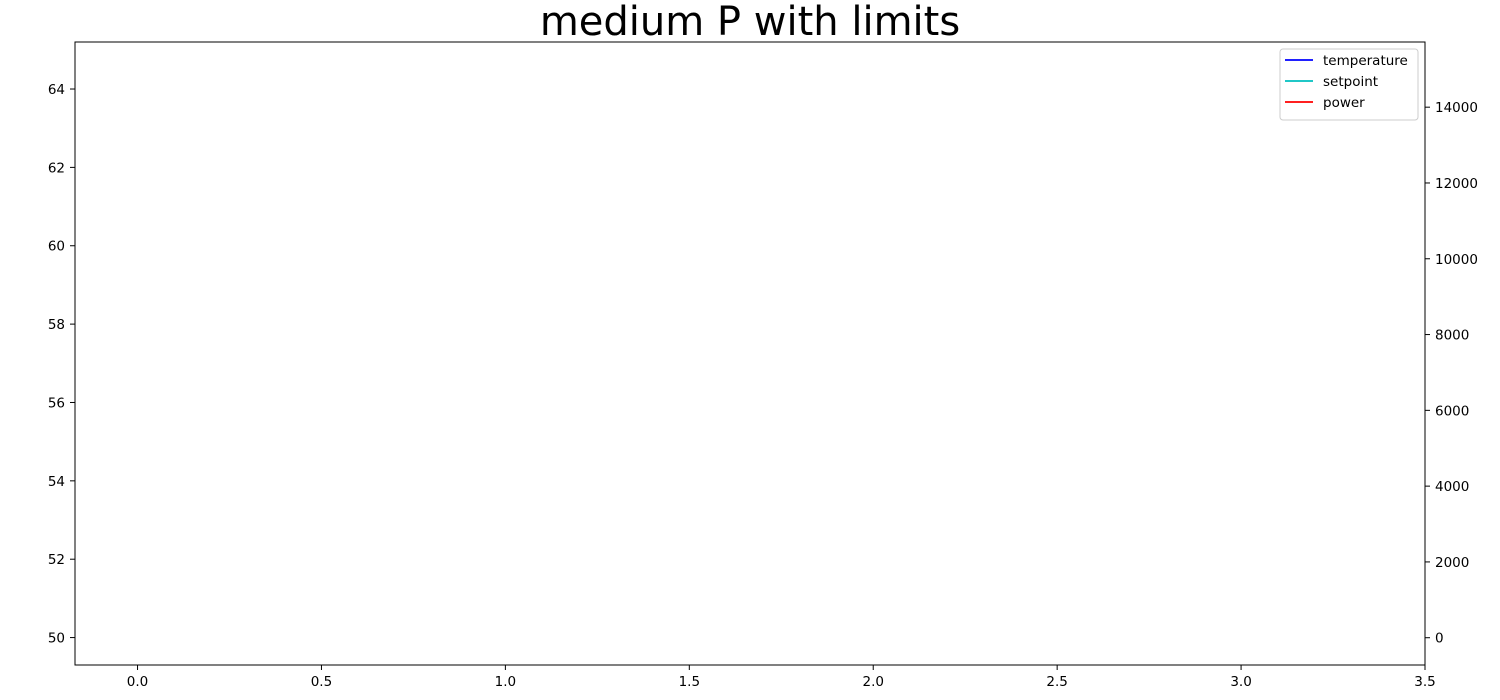  Describe the element at coordinates (1424, 682) in the screenshot. I see `x-tick-label: 3.5` at that location.